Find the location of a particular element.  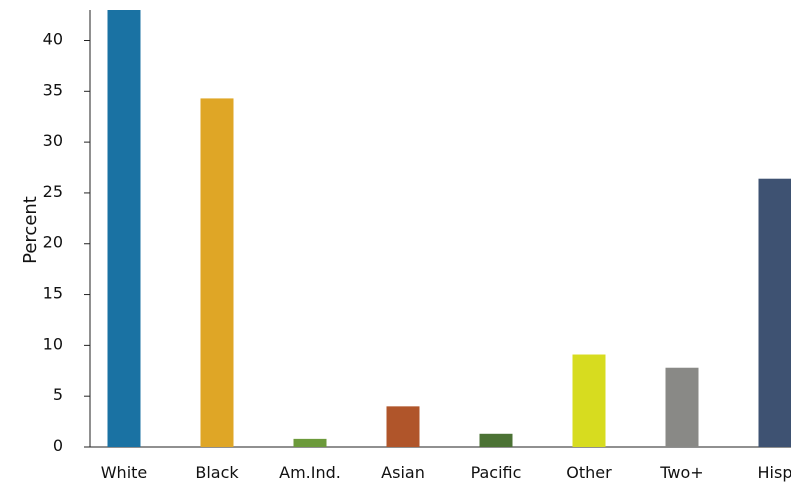

bar-other is located at coordinates (589, 401).